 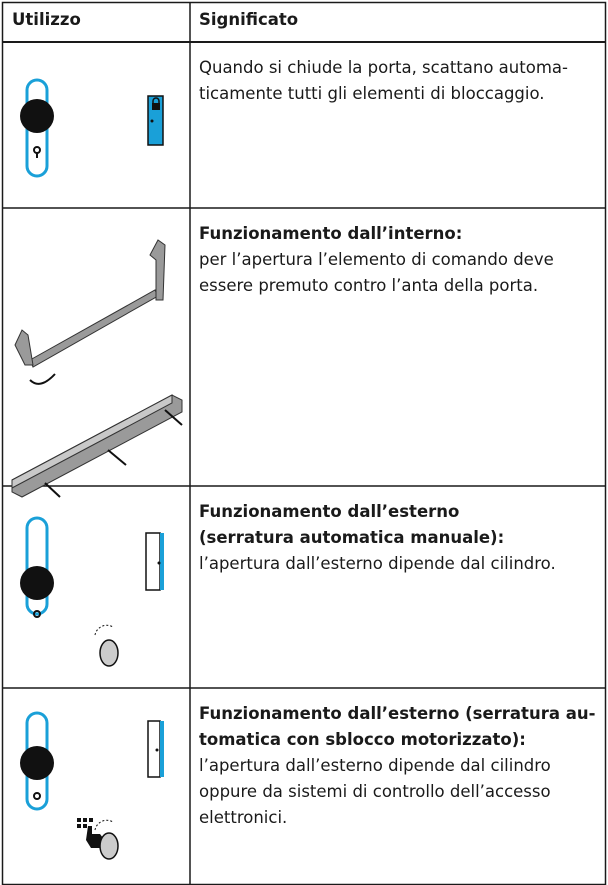 What do you see at coordinates (46, 19) in the screenshot?
I see `column-header: Utilizzo` at bounding box center [46, 19].